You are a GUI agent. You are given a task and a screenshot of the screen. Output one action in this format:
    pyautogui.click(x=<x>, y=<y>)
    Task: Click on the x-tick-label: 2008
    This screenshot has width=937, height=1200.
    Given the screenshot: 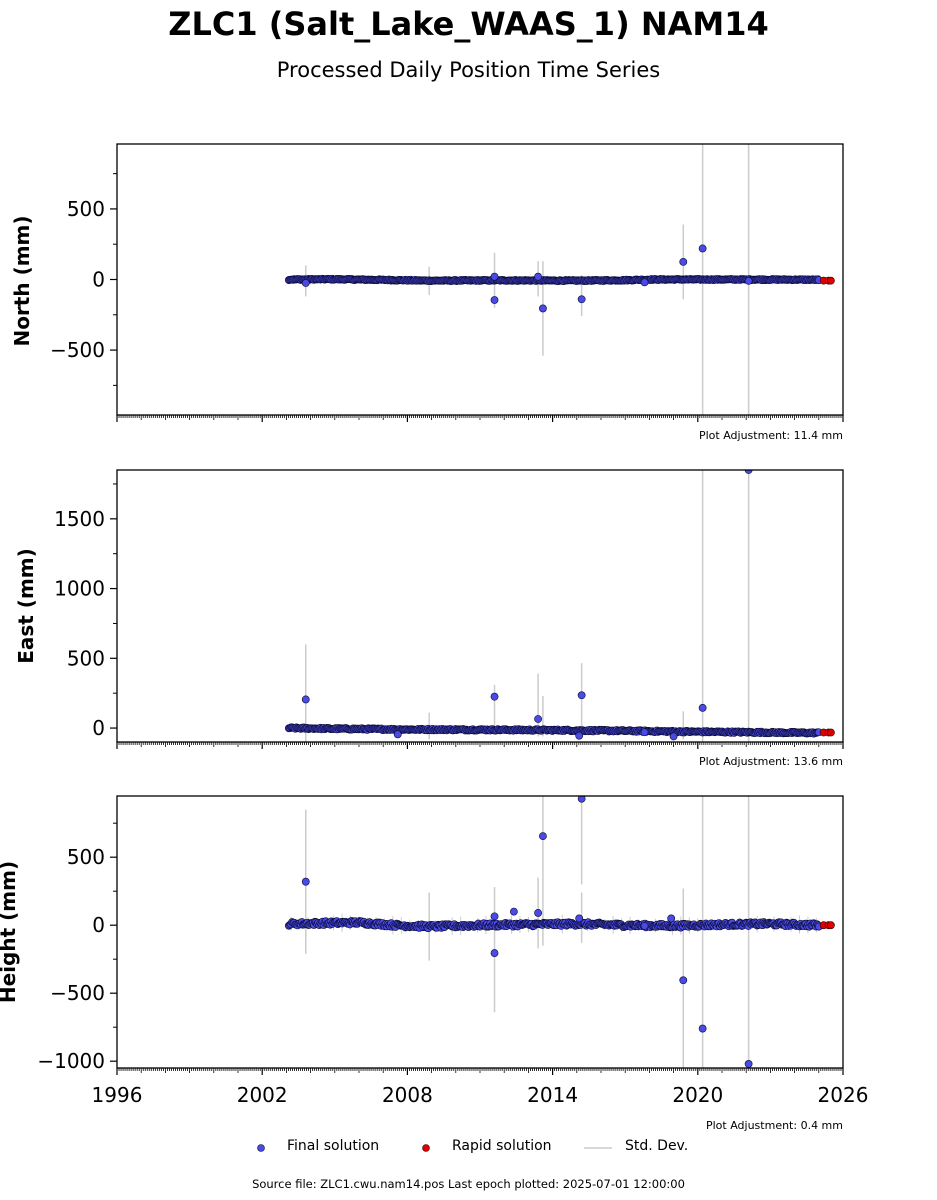 What is the action you would take?
    pyautogui.click(x=407, y=1095)
    